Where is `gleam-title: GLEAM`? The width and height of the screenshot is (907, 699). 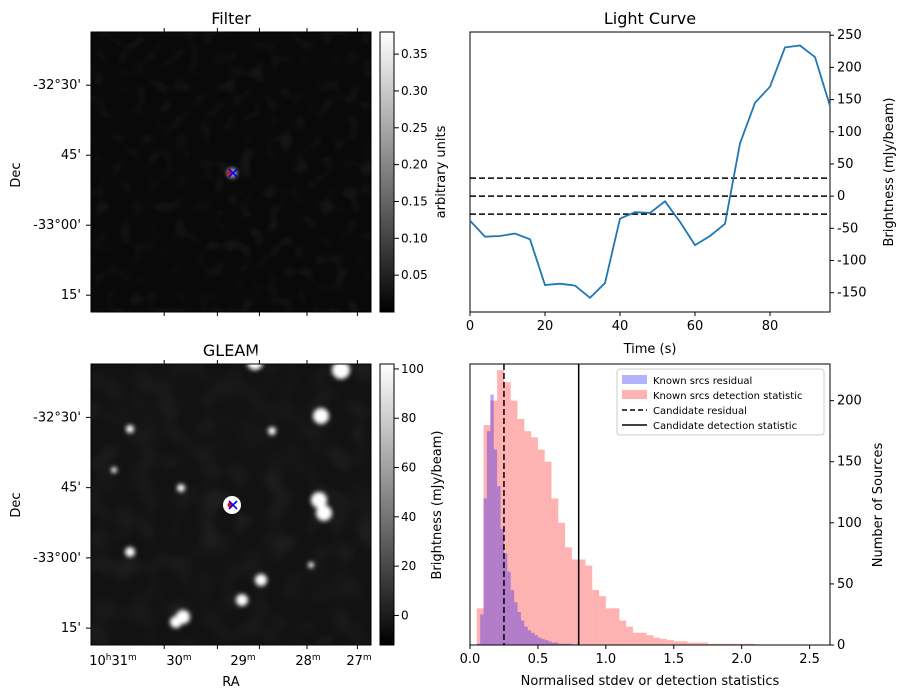 gleam-title: GLEAM is located at coordinates (231, 350).